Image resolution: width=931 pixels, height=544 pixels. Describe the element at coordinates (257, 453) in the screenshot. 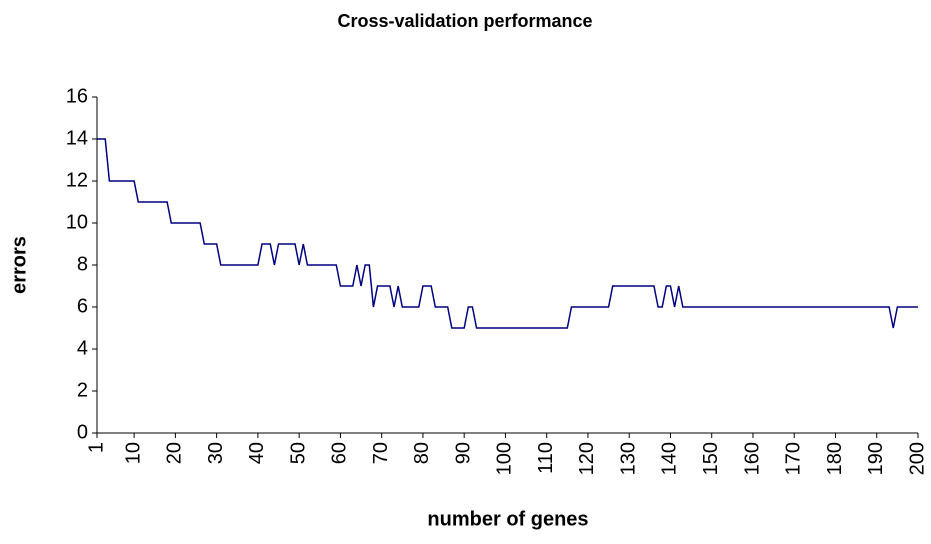

I see `x-tick-label: 40` at that location.